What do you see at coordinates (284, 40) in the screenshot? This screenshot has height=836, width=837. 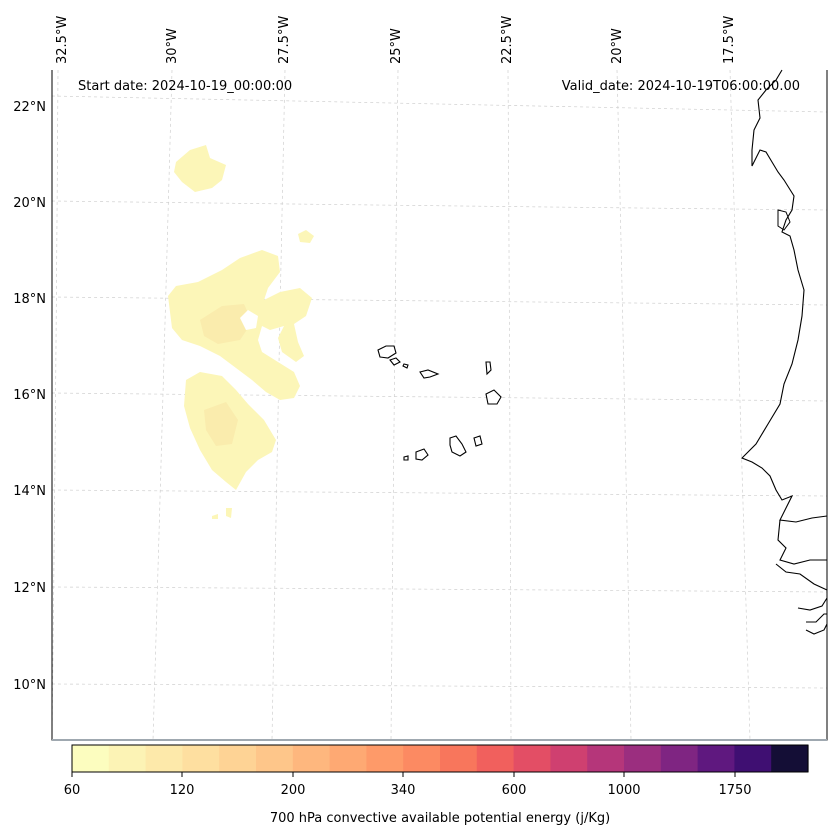 I see `lon-label: 27.5°W` at bounding box center [284, 40].